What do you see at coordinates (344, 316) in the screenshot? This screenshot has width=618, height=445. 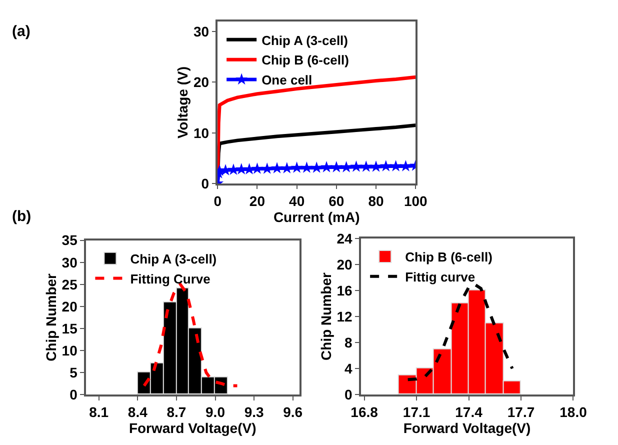 I see `y-tick-label: 12` at bounding box center [344, 316].